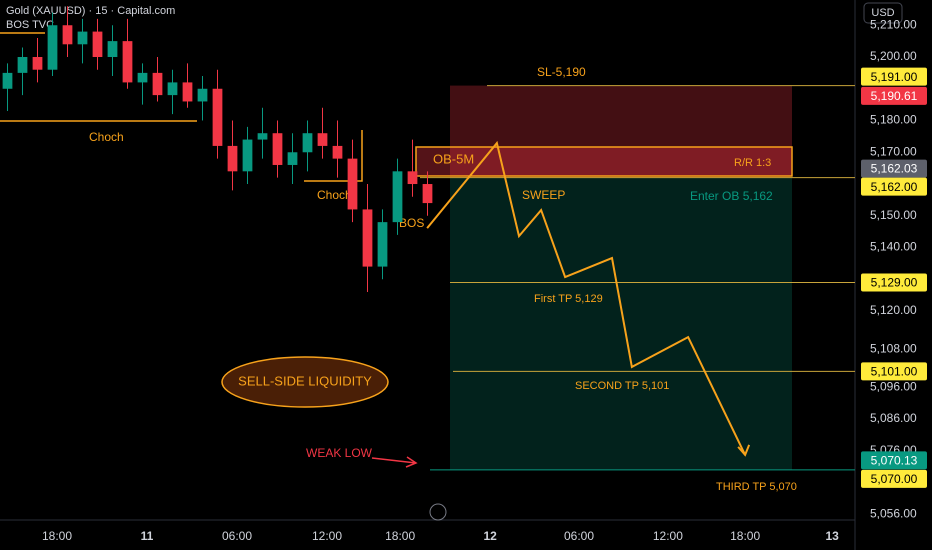 This screenshot has height=550, width=932. What do you see at coordinates (752, 163) in the screenshot?
I see `annotation: R/R 1:3` at bounding box center [752, 163].